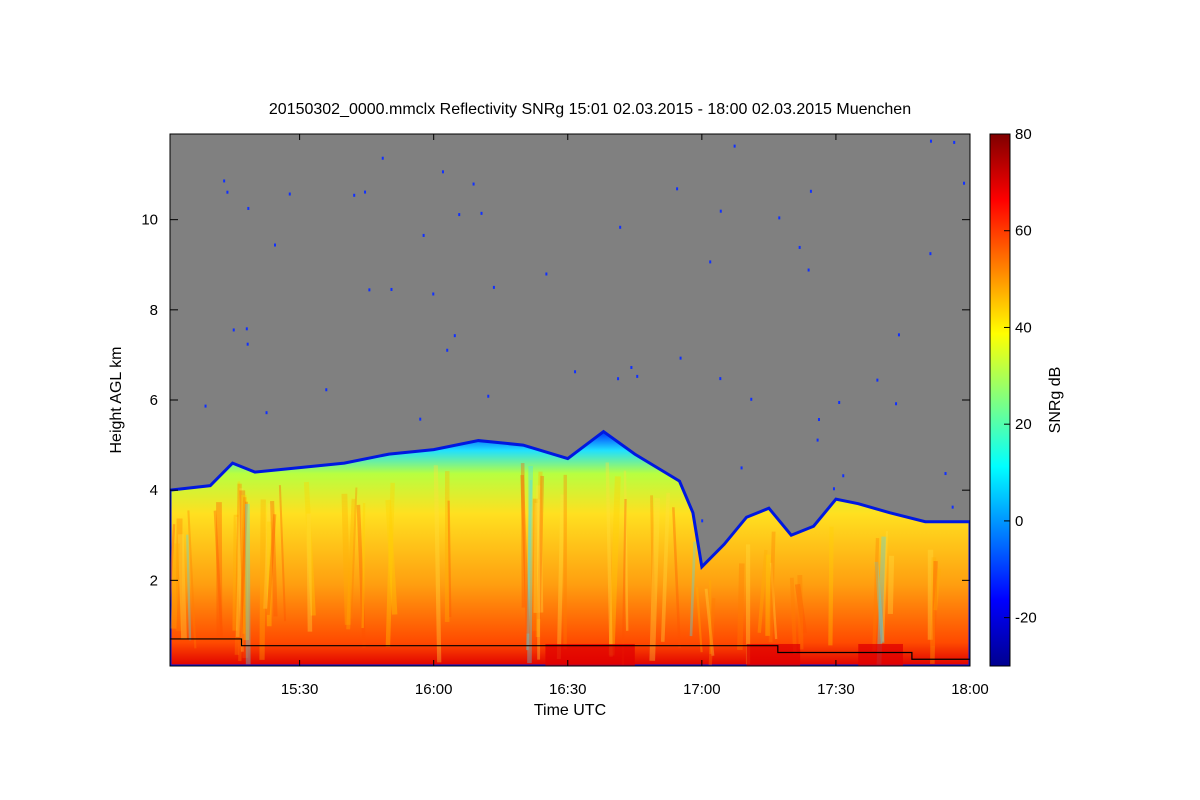 The image size is (1200, 800). Describe the element at coordinates (116, 399) in the screenshot. I see `y-axis-title: Height AGL km` at that location.